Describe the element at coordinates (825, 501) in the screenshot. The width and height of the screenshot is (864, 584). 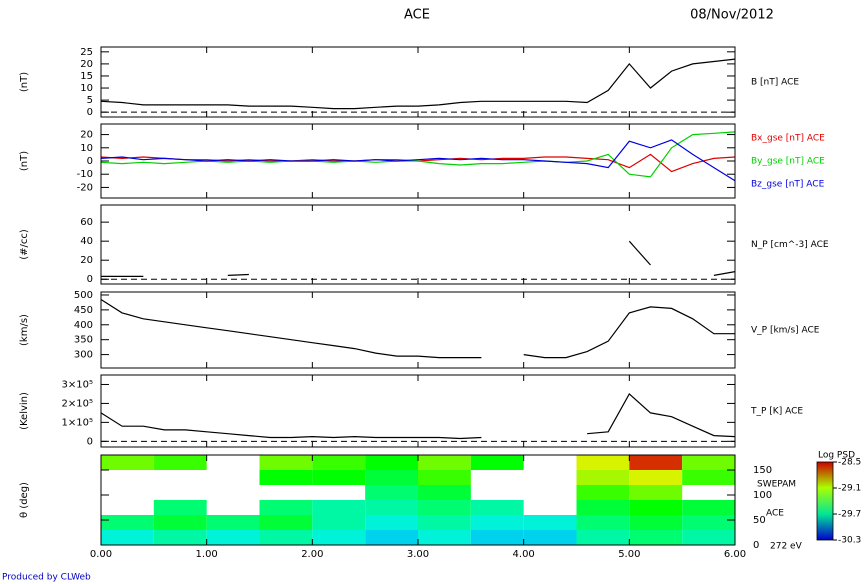
I see `colorbar` at that location.